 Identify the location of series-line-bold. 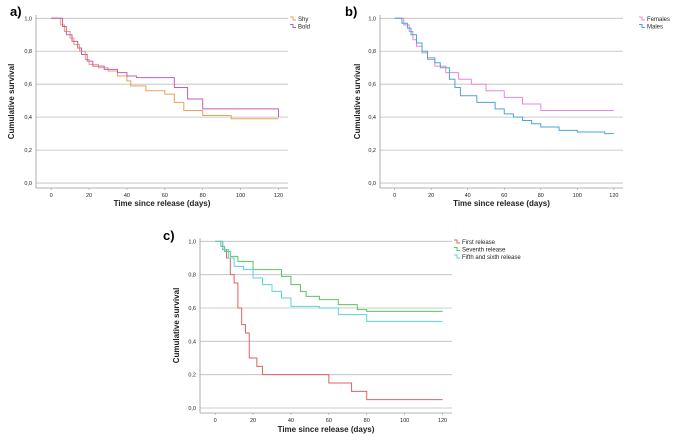
(165, 67).